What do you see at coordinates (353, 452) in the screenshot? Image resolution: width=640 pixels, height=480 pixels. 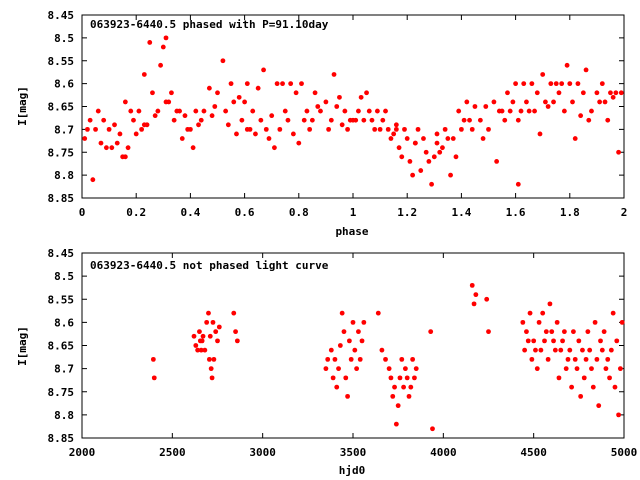 I see `unphased-x-tick-label: 3500` at bounding box center [353, 452].